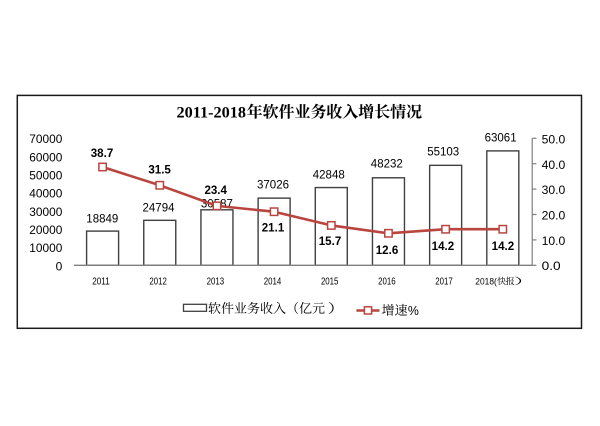  Describe the element at coordinates (551, 266) in the screenshot. I see `svg-text: 0.0` at that location.